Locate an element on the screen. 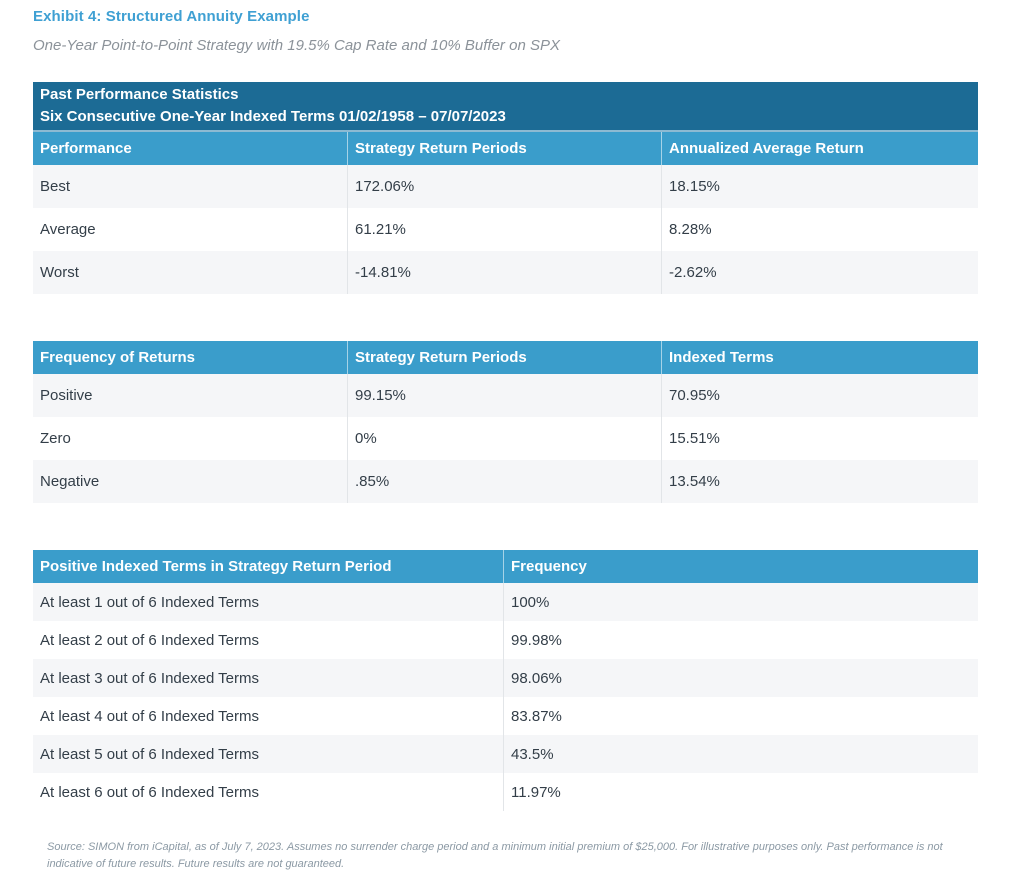  cell: -2.62% is located at coordinates (819, 272).